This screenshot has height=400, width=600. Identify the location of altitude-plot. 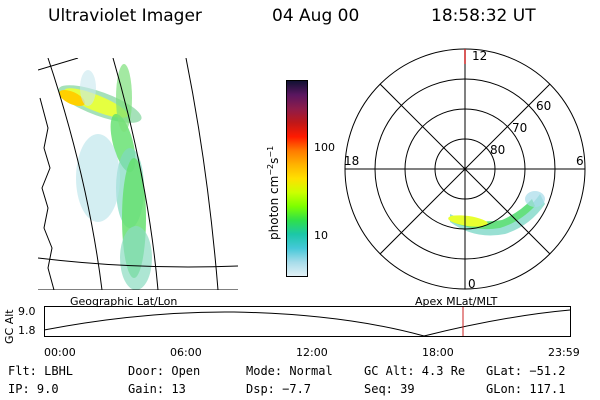
(307, 321).